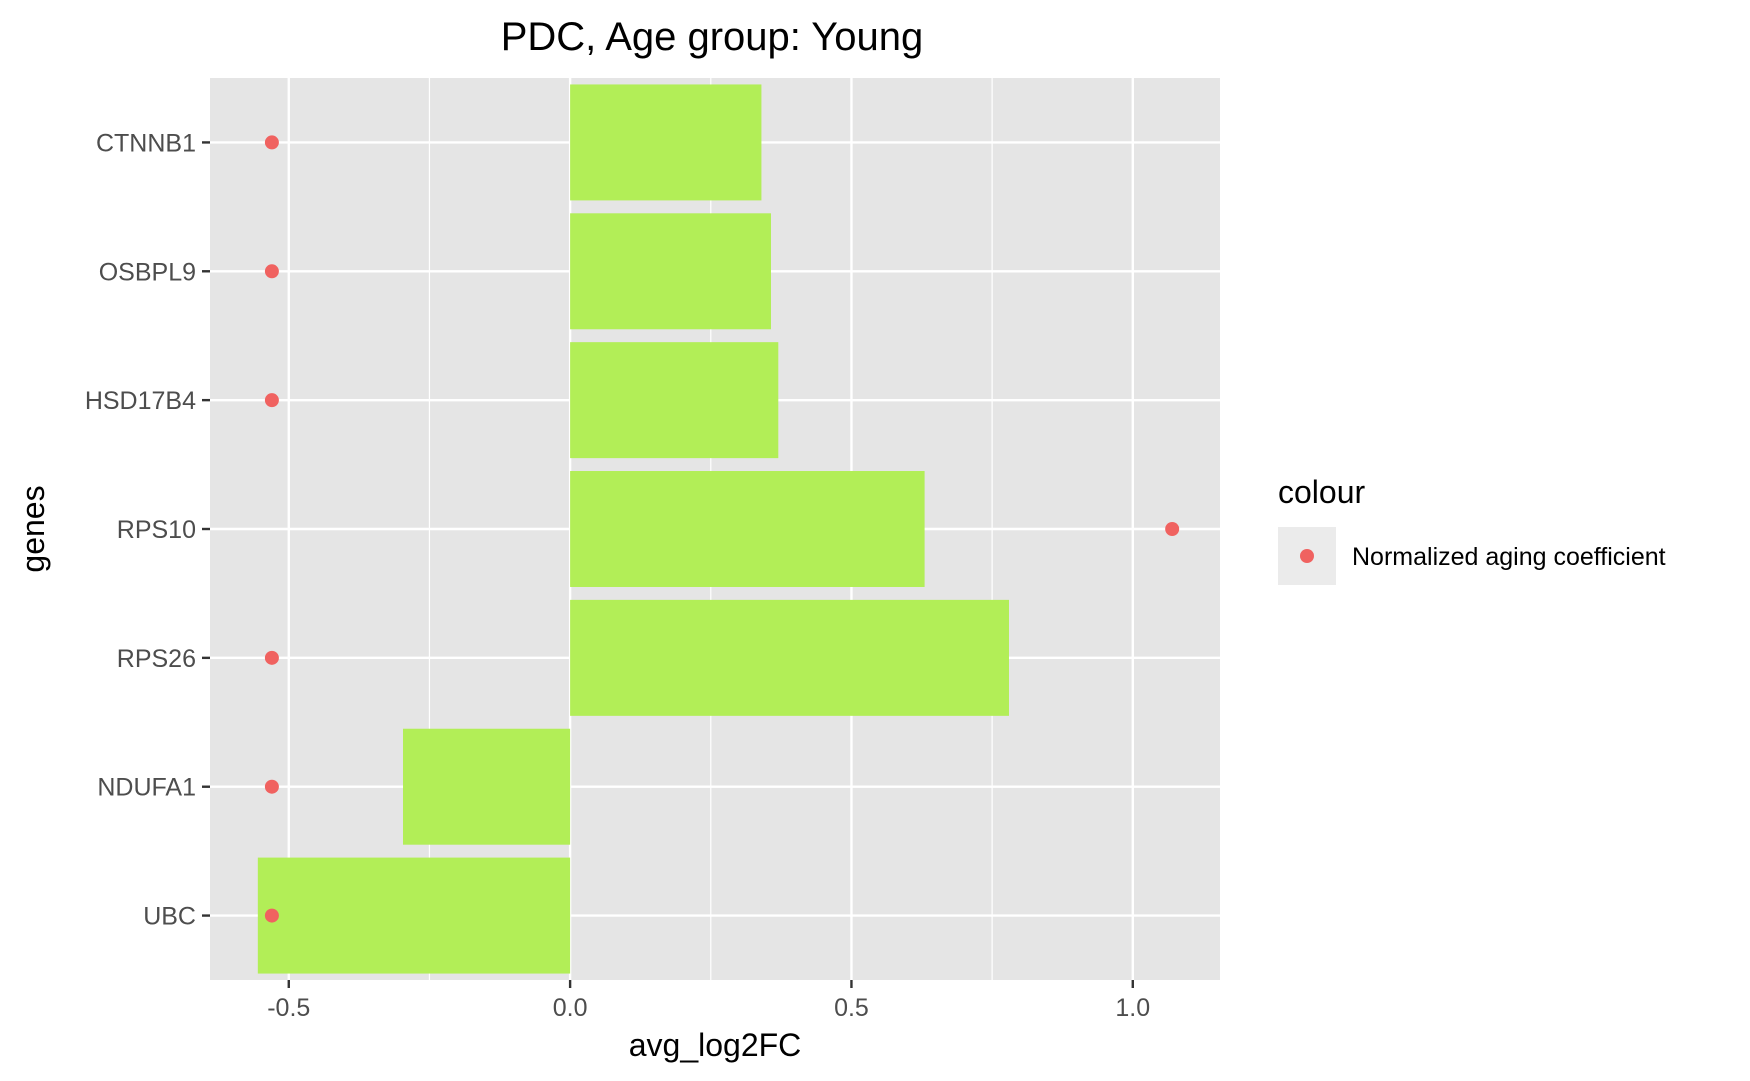 This screenshot has width=1750, height=1081. What do you see at coordinates (146, 143) in the screenshot?
I see `y-tick-label: CTNNB1` at bounding box center [146, 143].